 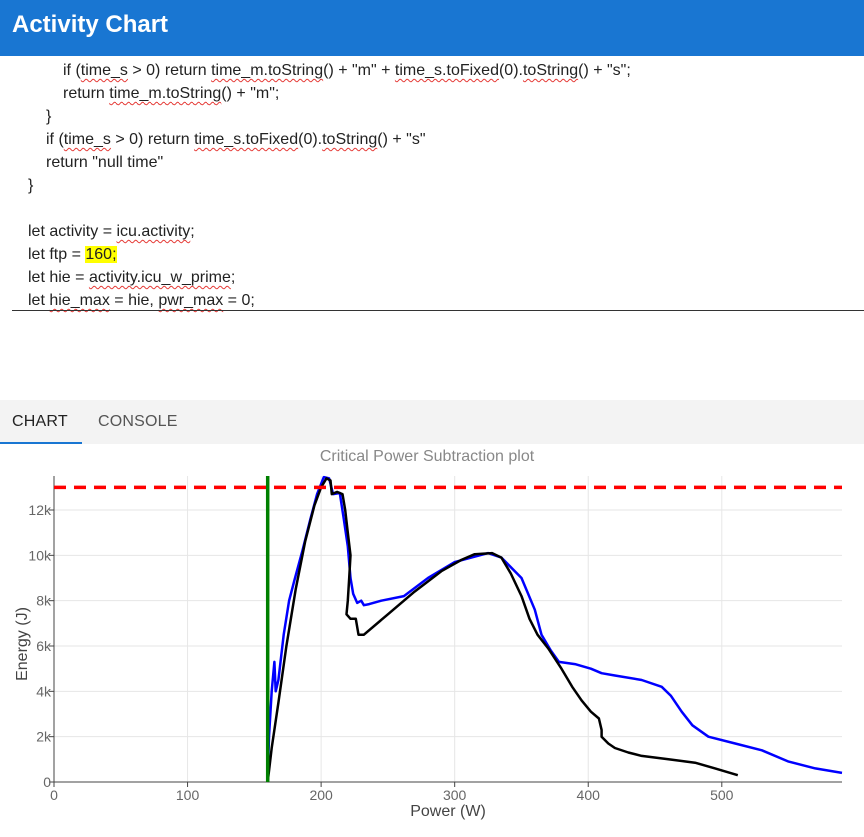 What do you see at coordinates (438, 310) in the screenshot?
I see `editor-divider` at bounding box center [438, 310].